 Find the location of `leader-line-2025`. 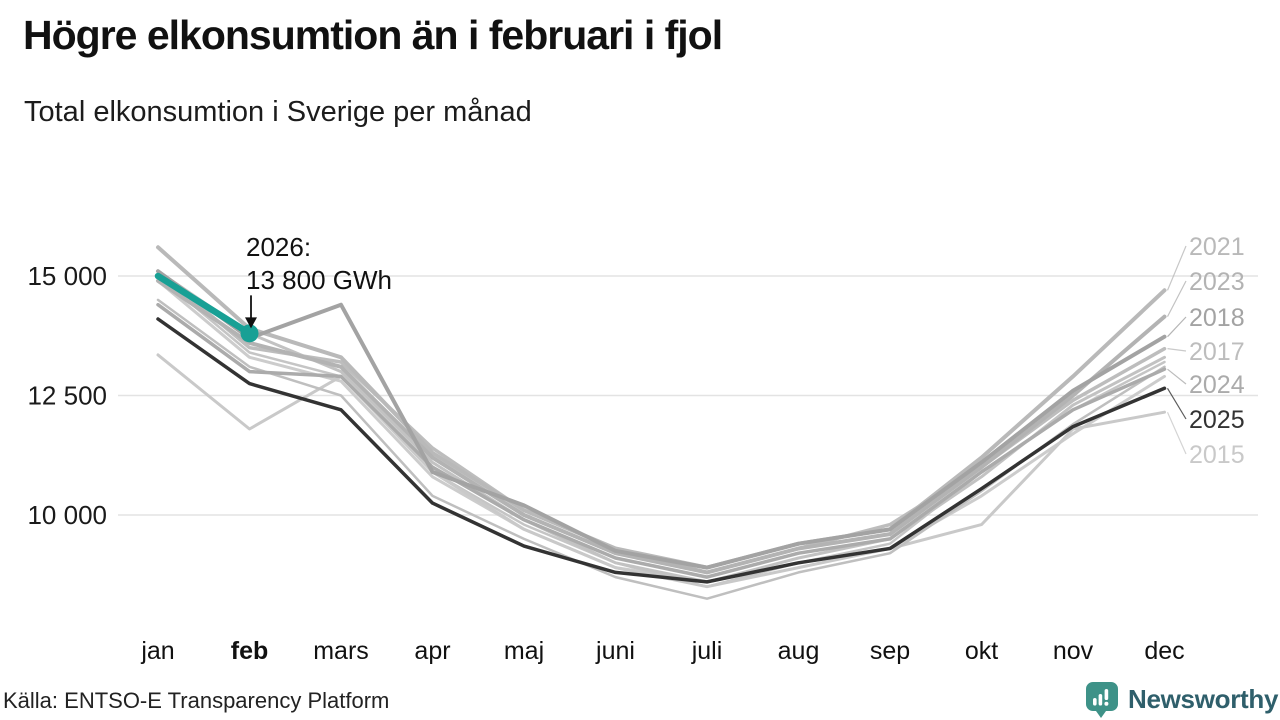

leader-line-2025 is located at coordinates (1176, 404).